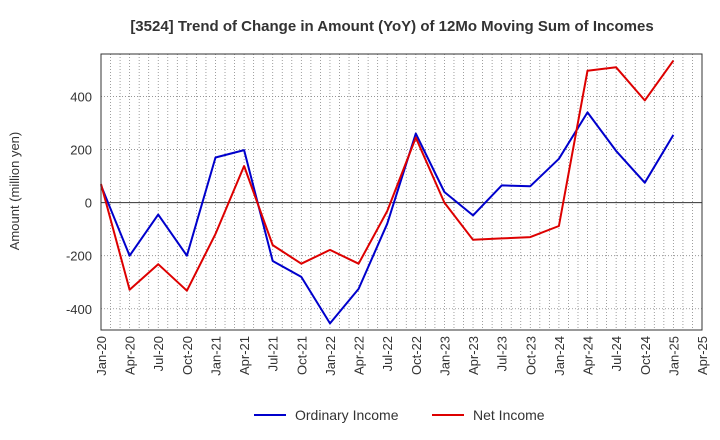 This screenshot has height=440, width=720. I want to click on y-tick-label: 400, so click(81, 96).